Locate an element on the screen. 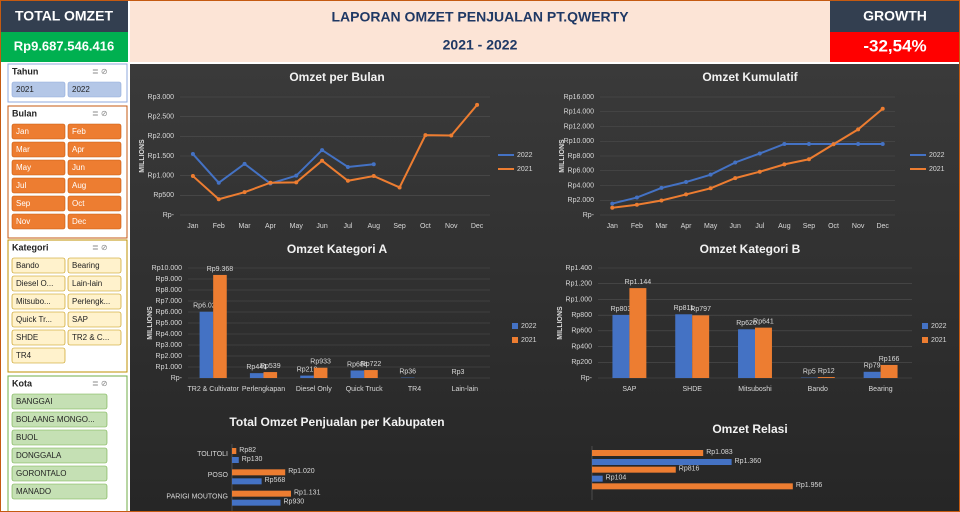  legend-label: 2022 is located at coordinates (525, 155).